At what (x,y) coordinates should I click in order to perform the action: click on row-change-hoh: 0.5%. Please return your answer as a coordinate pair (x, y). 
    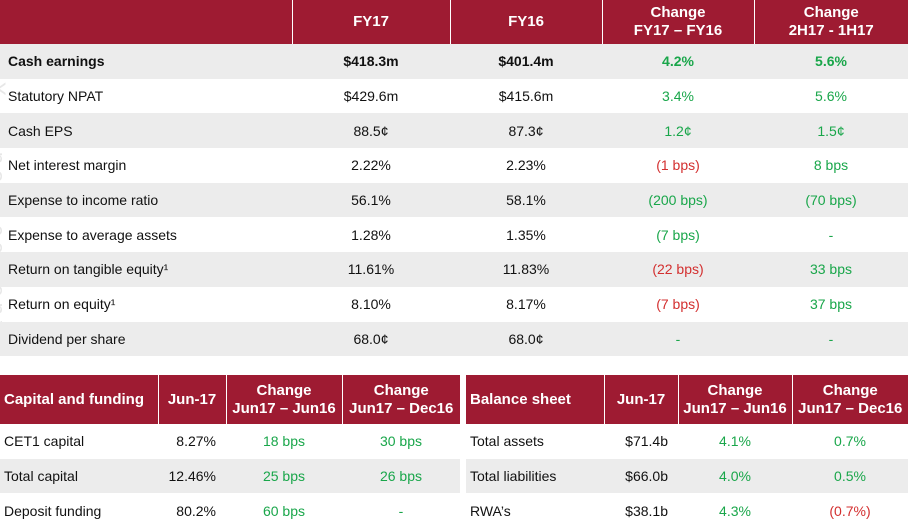
    Looking at the image, I should click on (850, 476).